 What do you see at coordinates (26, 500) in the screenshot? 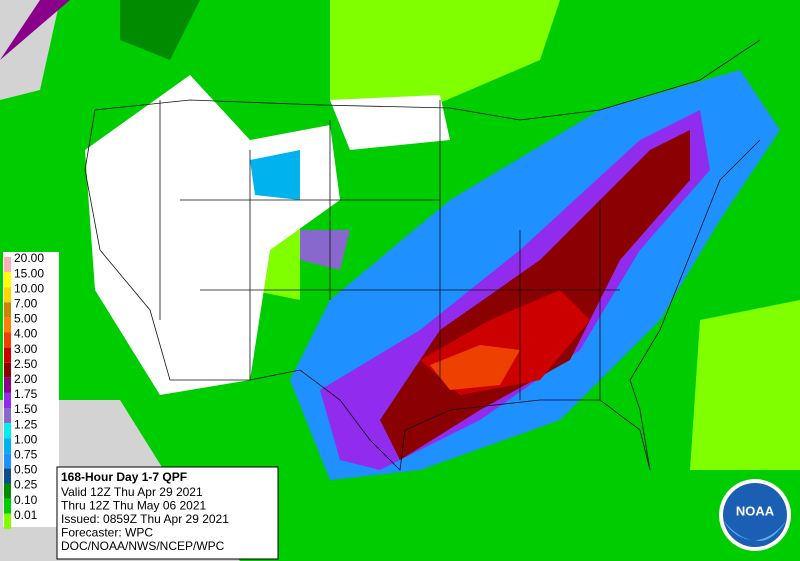
I see `legend-label: 0.10` at bounding box center [26, 500].